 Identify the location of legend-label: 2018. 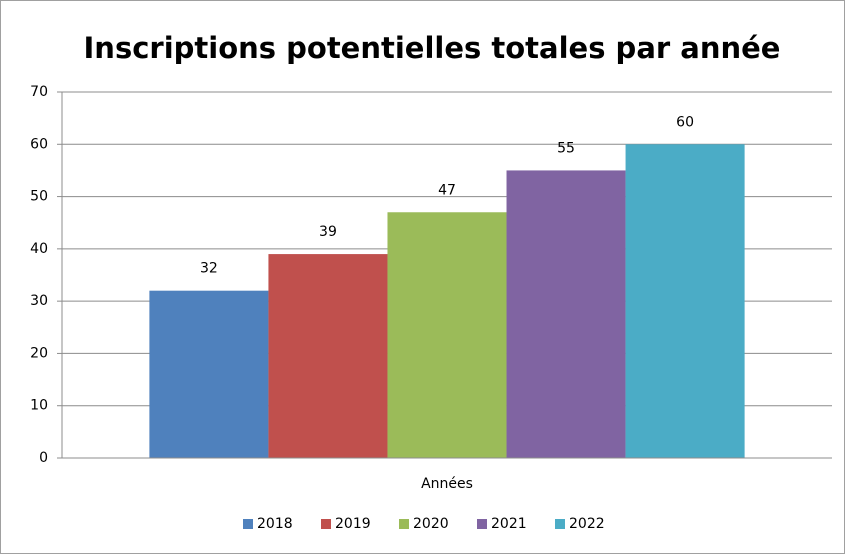
(275, 524).